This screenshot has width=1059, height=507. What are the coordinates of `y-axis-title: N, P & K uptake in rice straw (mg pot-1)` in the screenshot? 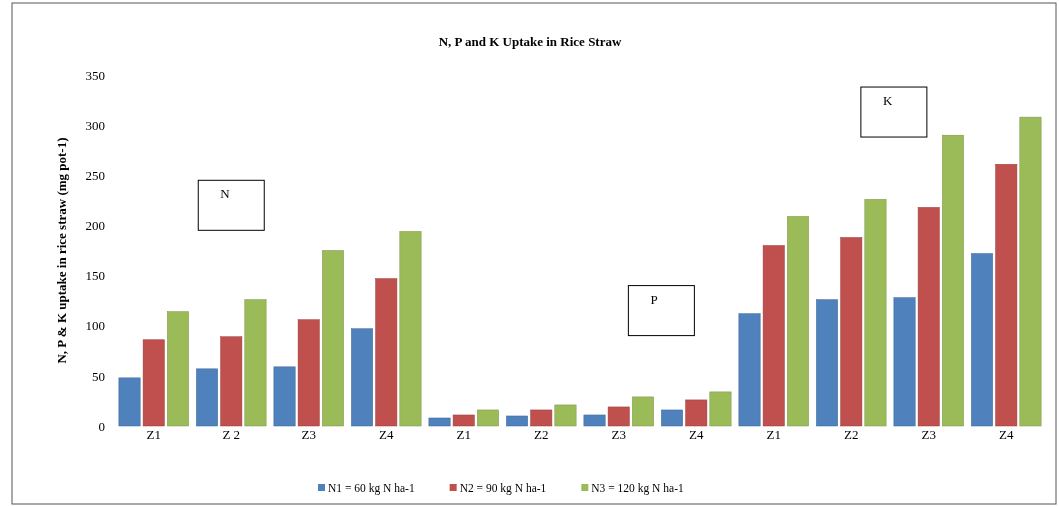 It's located at (61, 250).